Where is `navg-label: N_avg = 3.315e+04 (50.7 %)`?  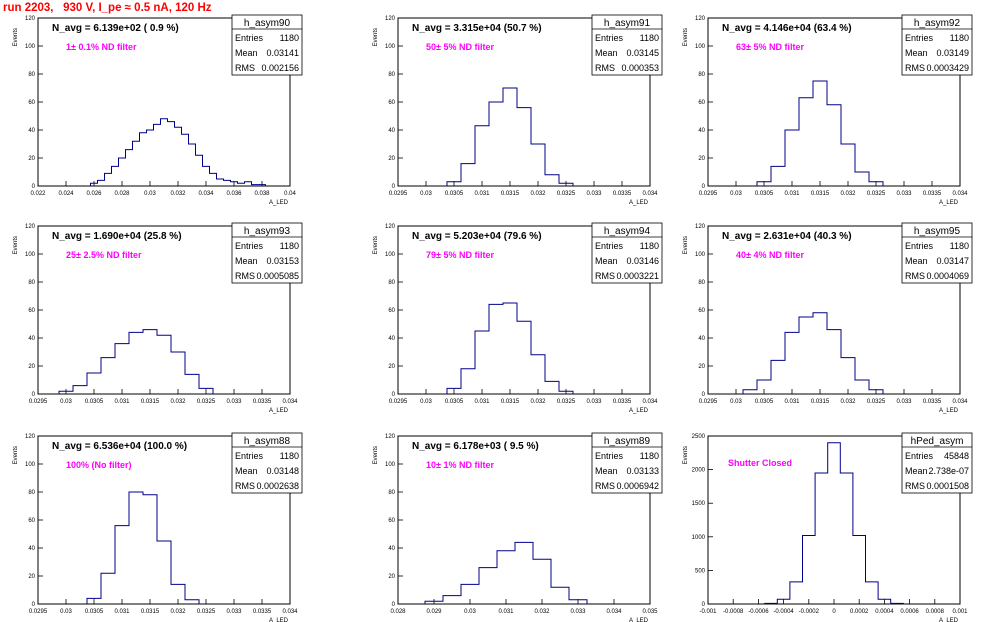 navg-label: N_avg = 3.315e+04 (50.7 %) is located at coordinates (477, 28).